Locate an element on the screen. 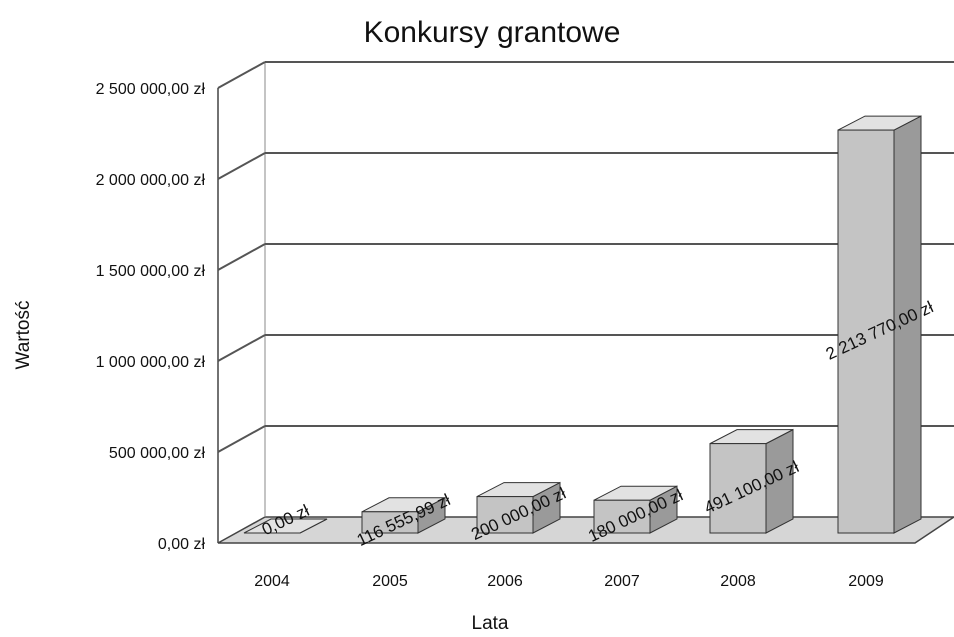  y-tick-label: 1 500 000,00 zł is located at coordinates (151, 271).